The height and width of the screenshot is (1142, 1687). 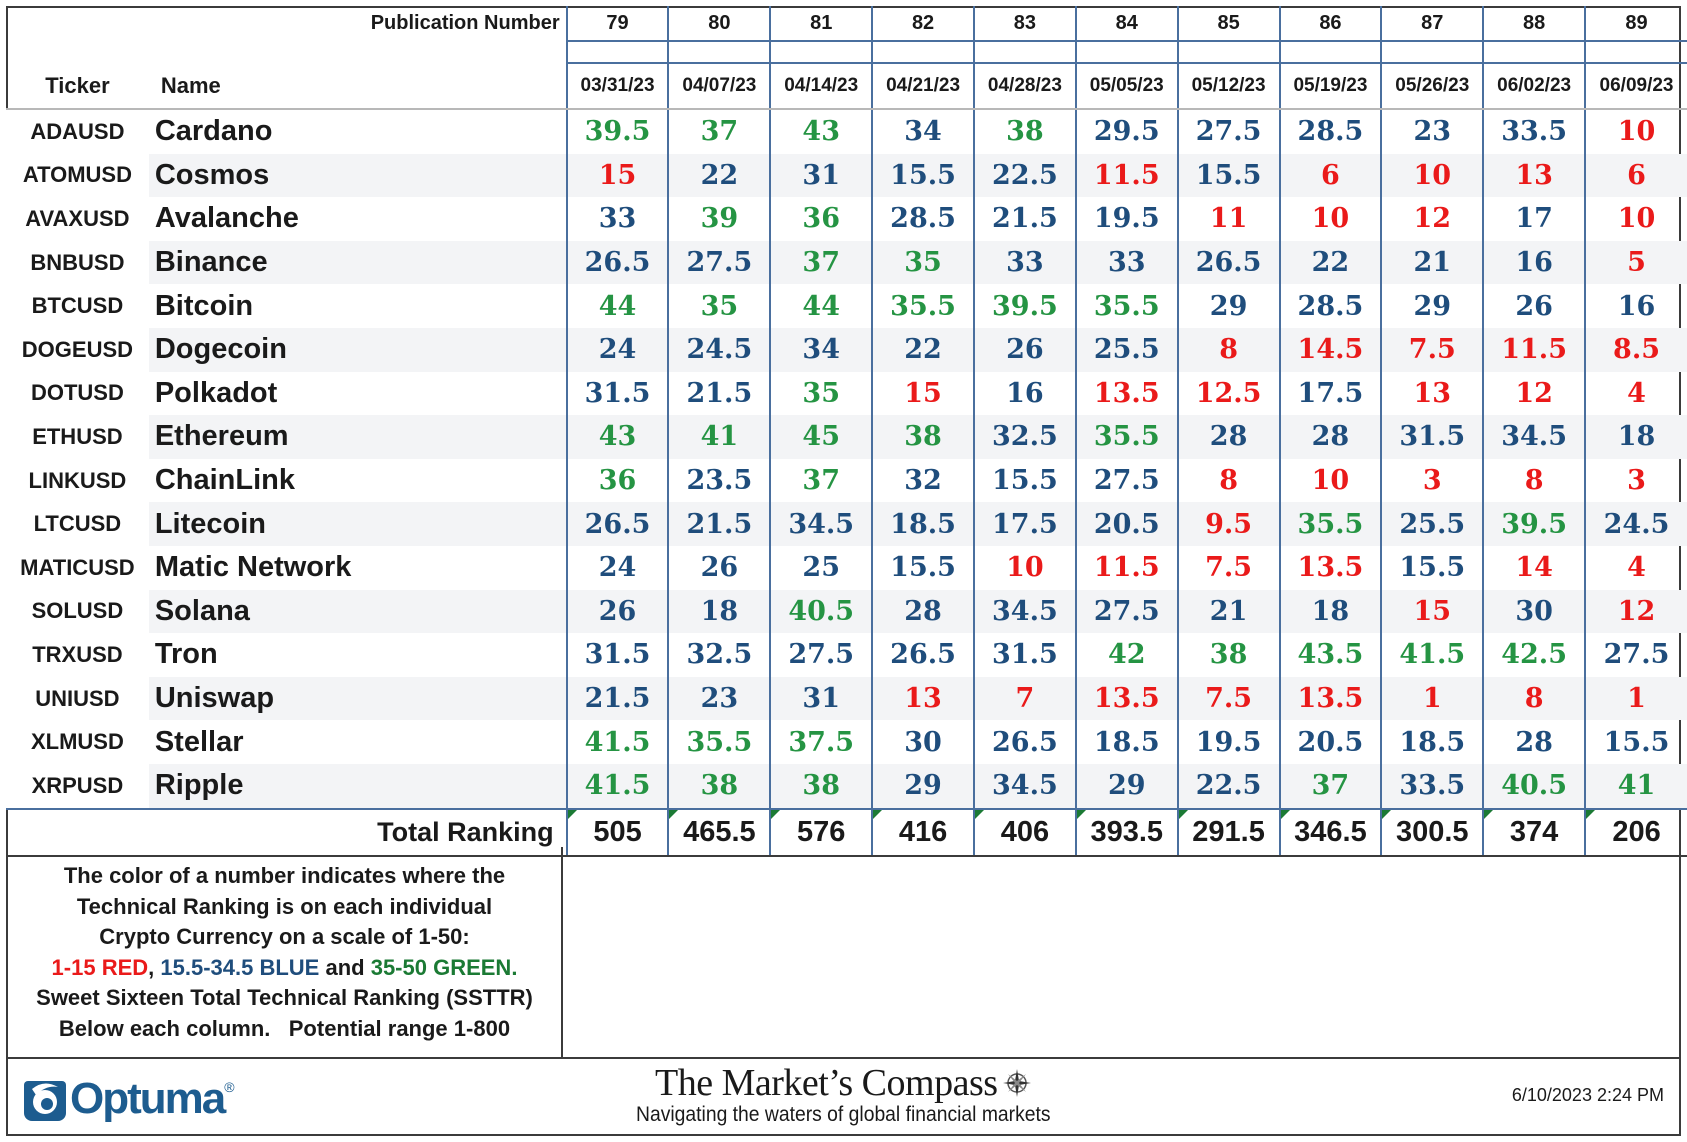 What do you see at coordinates (1330, 262) in the screenshot?
I see `ranking-value-cell: 22` at bounding box center [1330, 262].